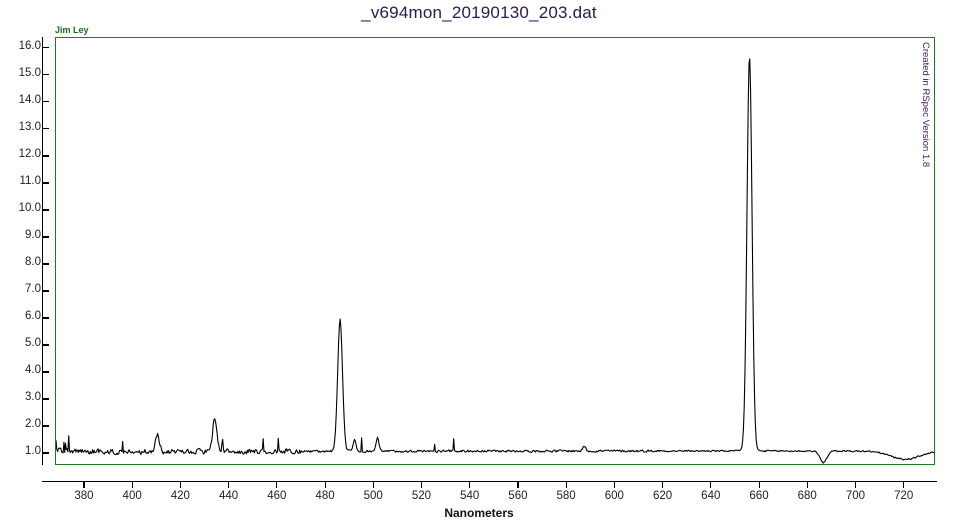  I want to click on x-axis-tick-label: 440, so click(228, 496).